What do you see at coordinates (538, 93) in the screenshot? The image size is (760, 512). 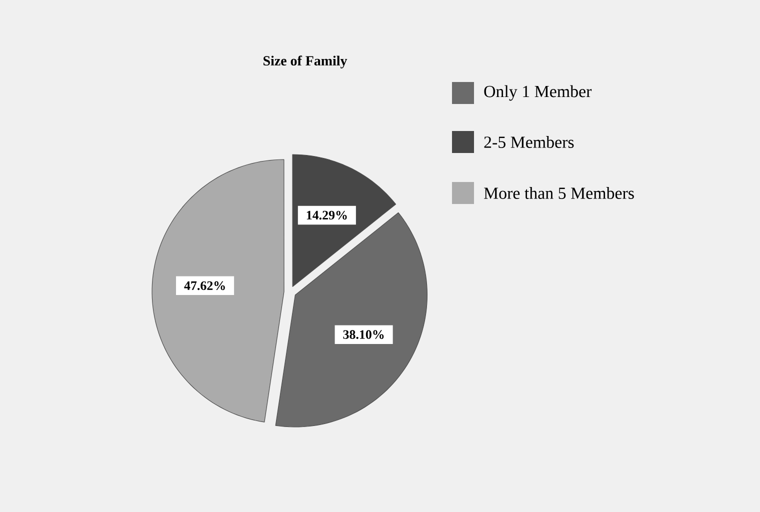 I see `legend-label: Only 1 Member` at bounding box center [538, 93].